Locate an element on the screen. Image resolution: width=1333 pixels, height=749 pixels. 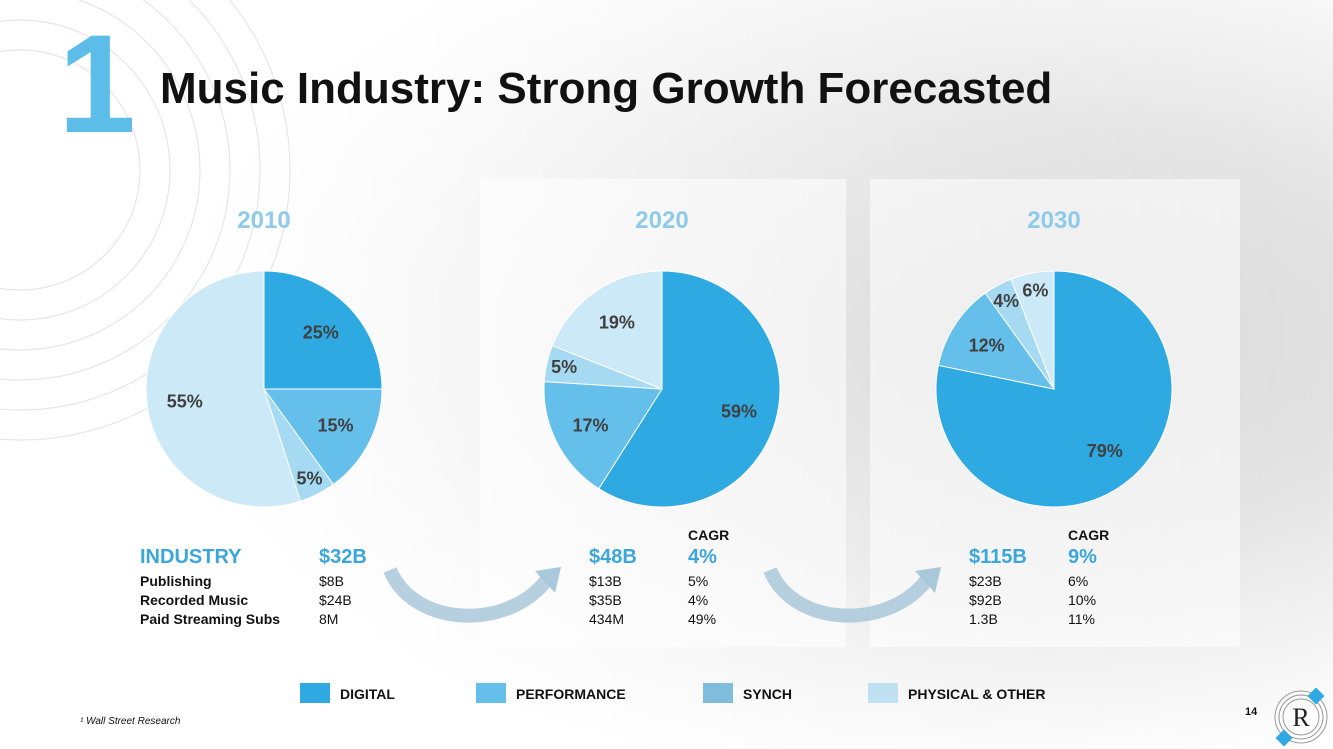
industry-2030: $115B is located at coordinates (998, 557).